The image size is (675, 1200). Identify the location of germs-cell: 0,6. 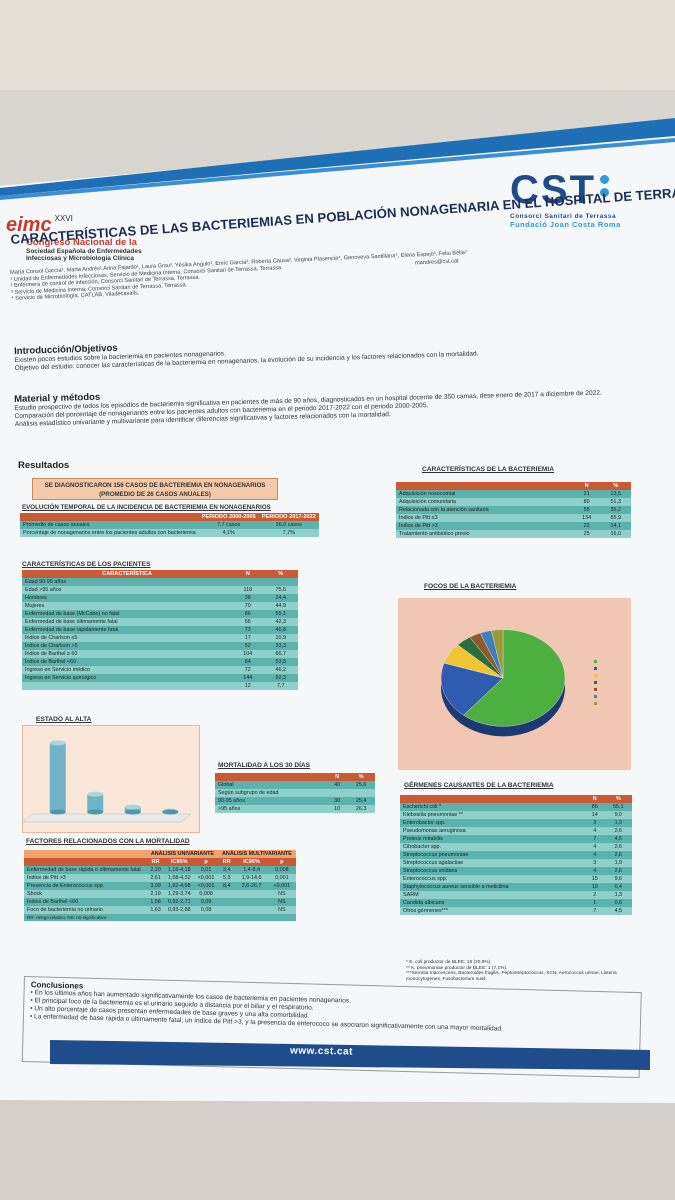
(618, 903).